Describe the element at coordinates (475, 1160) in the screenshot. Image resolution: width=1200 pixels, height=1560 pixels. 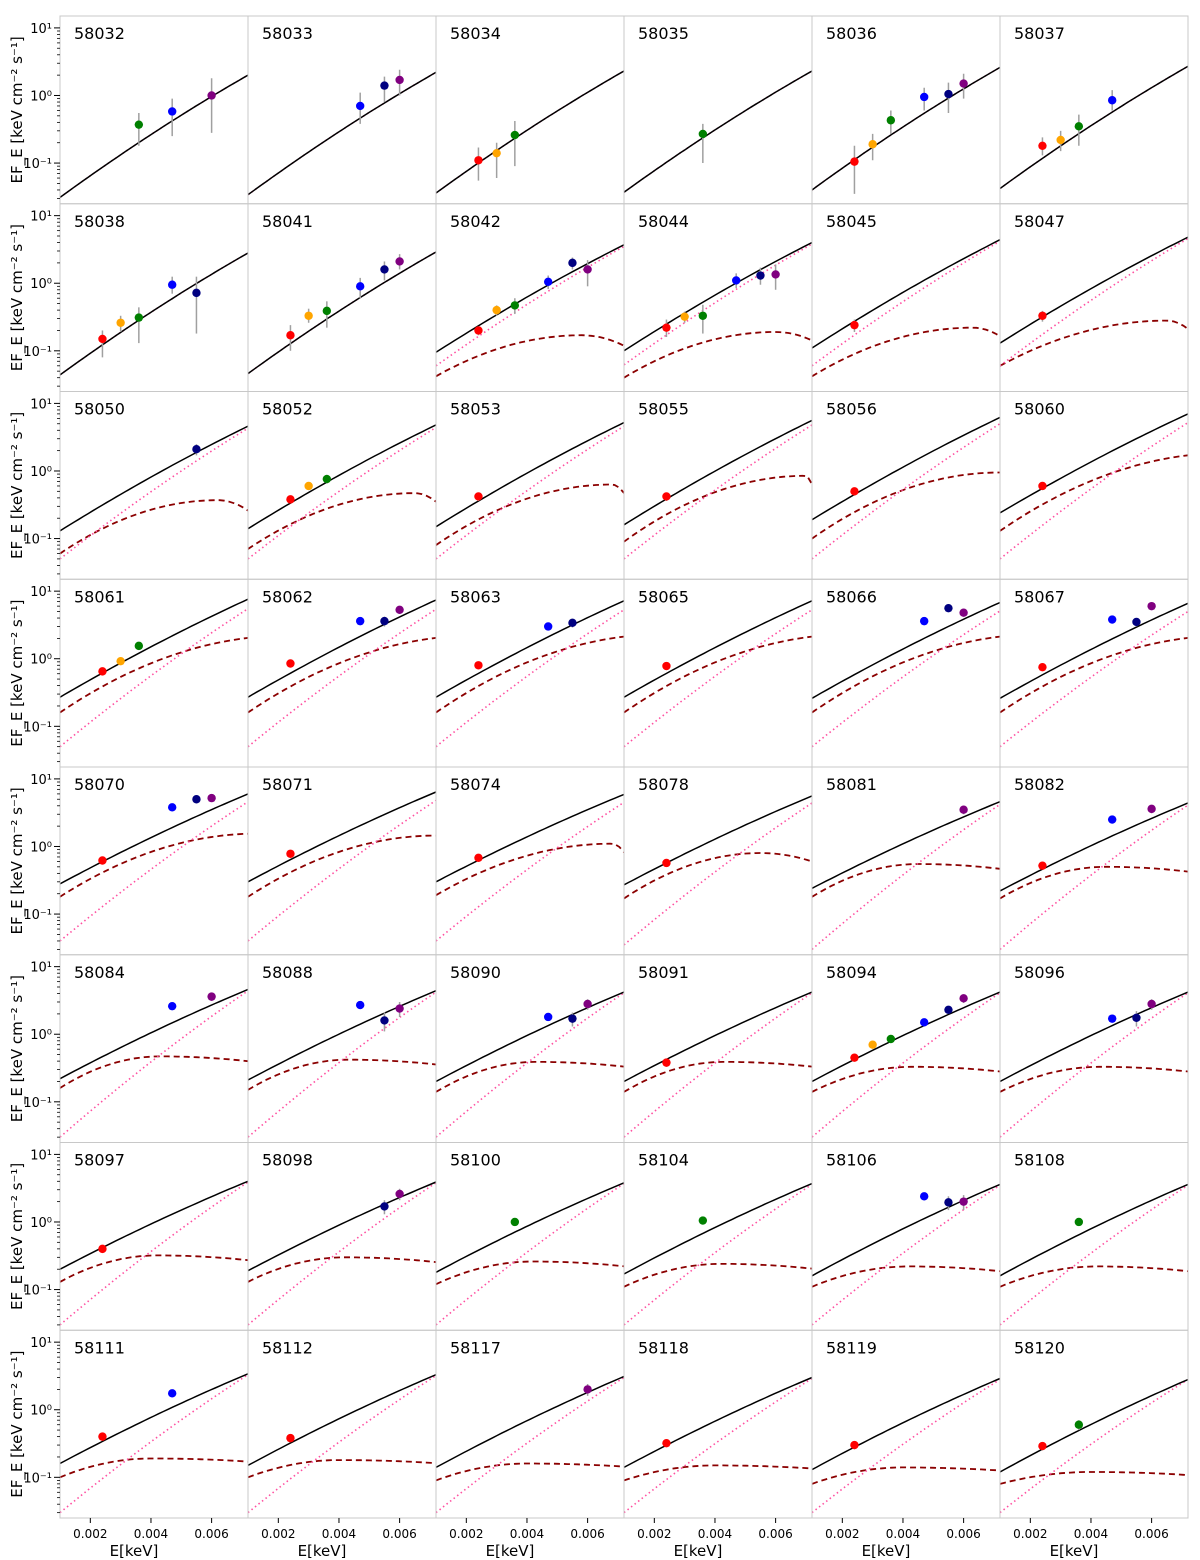
I see `panel-label: 58100` at that location.